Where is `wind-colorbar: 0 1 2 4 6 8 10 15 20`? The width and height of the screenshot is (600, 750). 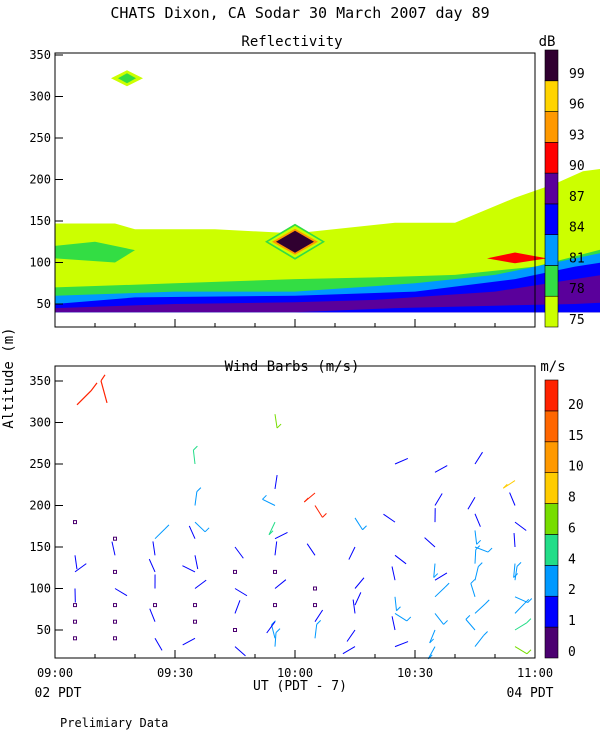 wind-colorbar: 0 1 2 4 6 8 10 15 20 is located at coordinates (564, 519).